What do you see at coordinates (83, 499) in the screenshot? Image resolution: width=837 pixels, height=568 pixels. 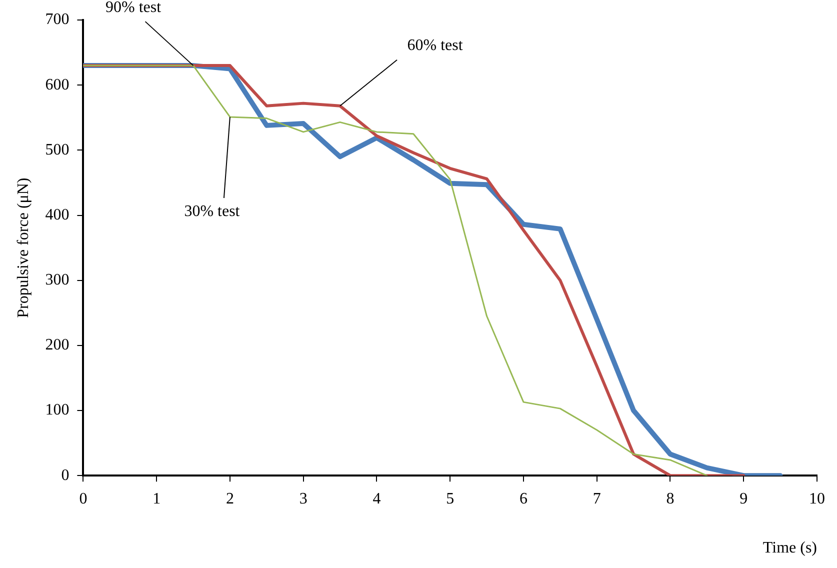 I see `x-tick-label: 0` at bounding box center [83, 499].